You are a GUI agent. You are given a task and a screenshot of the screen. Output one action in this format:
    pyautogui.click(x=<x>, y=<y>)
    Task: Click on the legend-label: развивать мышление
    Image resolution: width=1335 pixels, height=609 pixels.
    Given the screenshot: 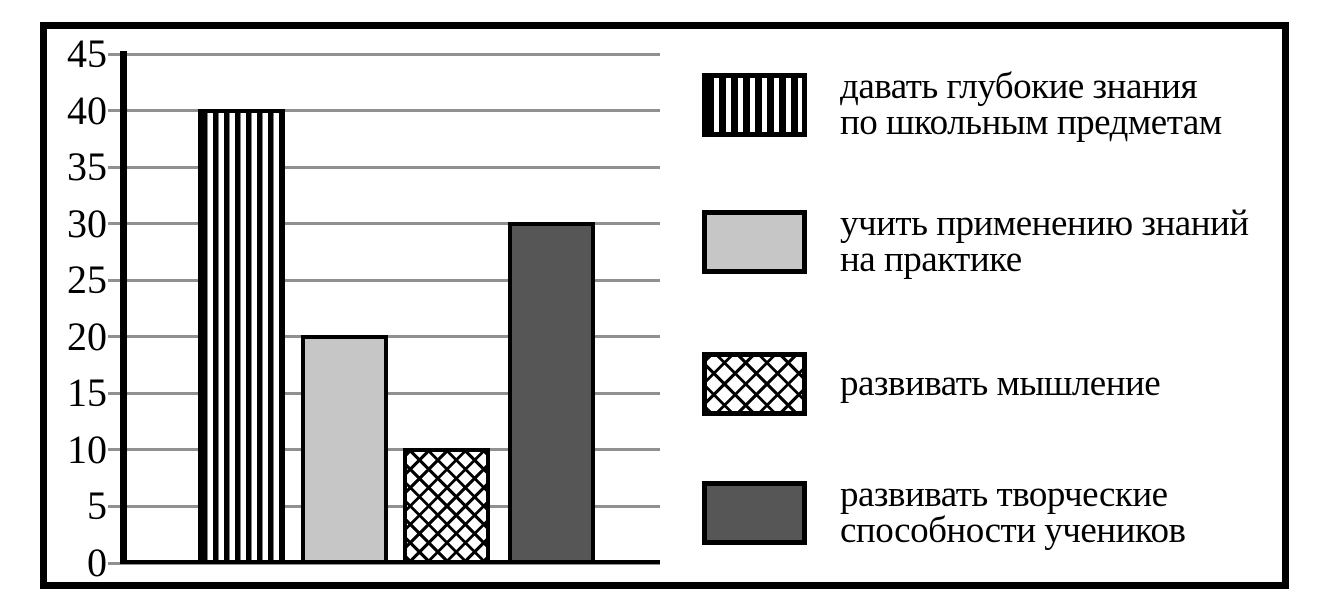 What is the action you would take?
    pyautogui.click(x=1000, y=383)
    